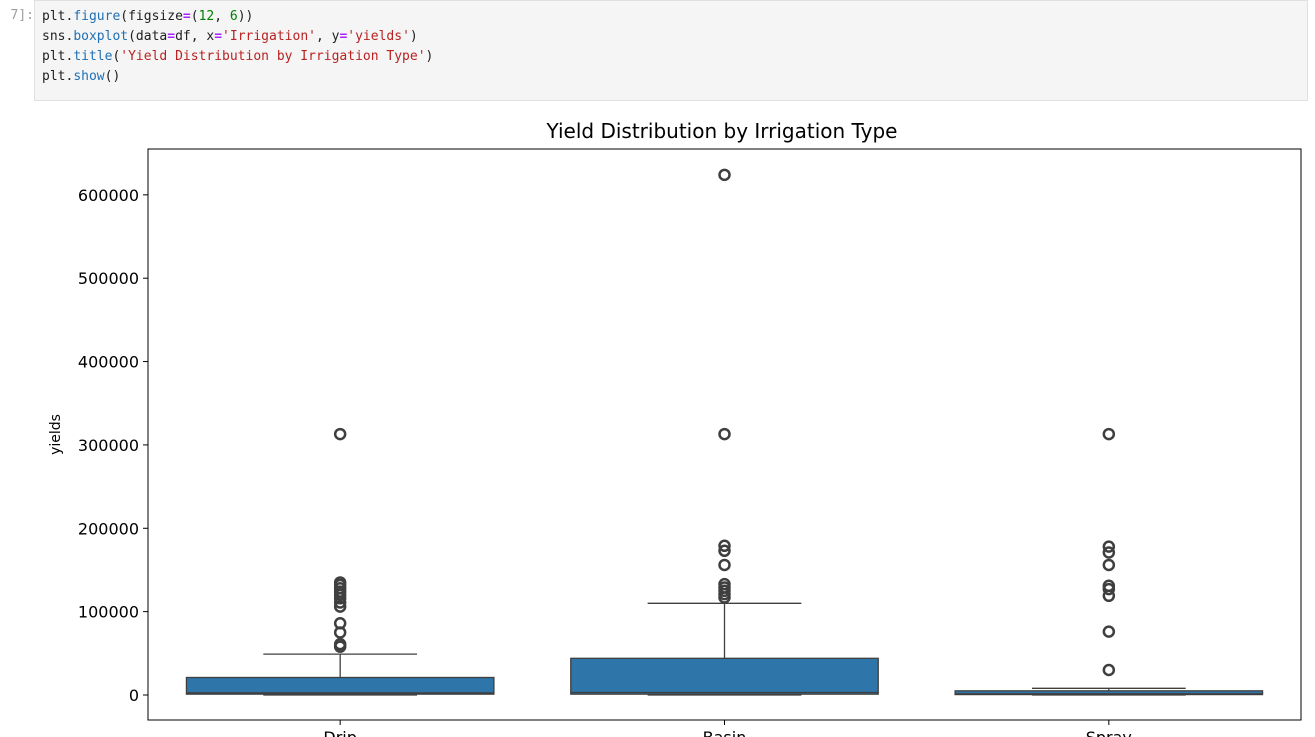 This screenshot has width=1315, height=737. Describe the element at coordinates (56, 434) in the screenshot. I see `y-axis-label: yields` at that location.